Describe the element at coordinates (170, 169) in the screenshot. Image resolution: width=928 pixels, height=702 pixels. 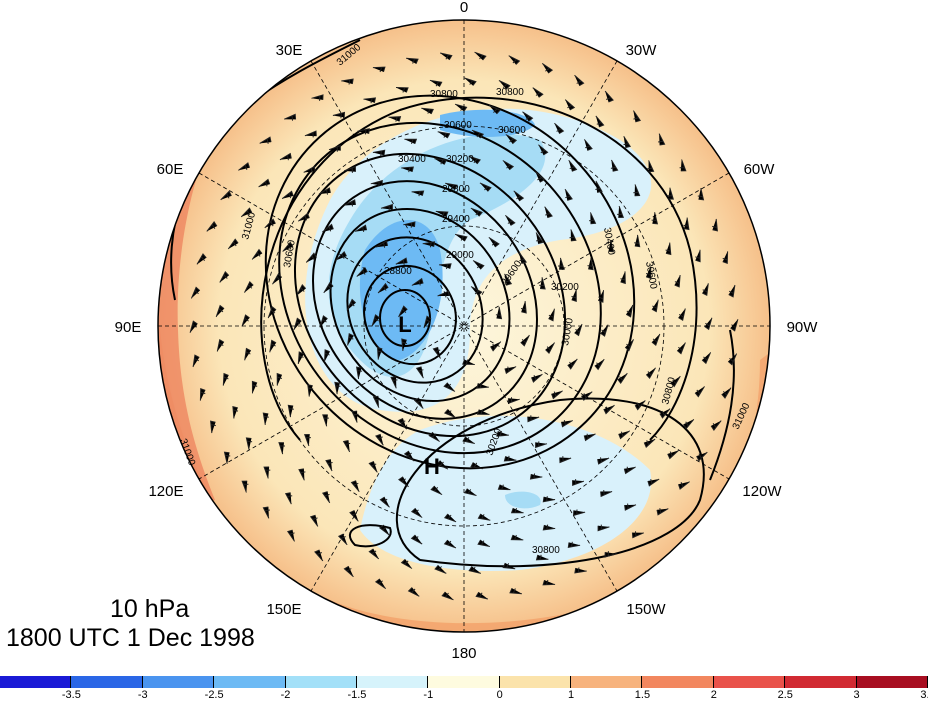
I see `lon-label-60e: 60E` at that location.